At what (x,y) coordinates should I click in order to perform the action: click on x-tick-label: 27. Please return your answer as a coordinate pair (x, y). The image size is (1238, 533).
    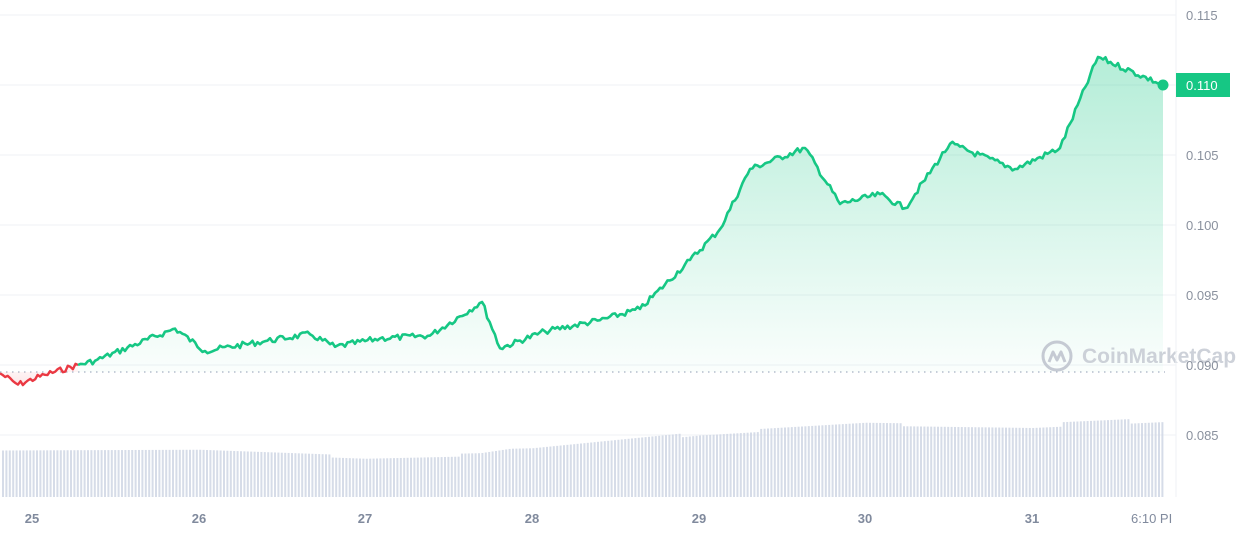
    Looking at the image, I should click on (365, 518).